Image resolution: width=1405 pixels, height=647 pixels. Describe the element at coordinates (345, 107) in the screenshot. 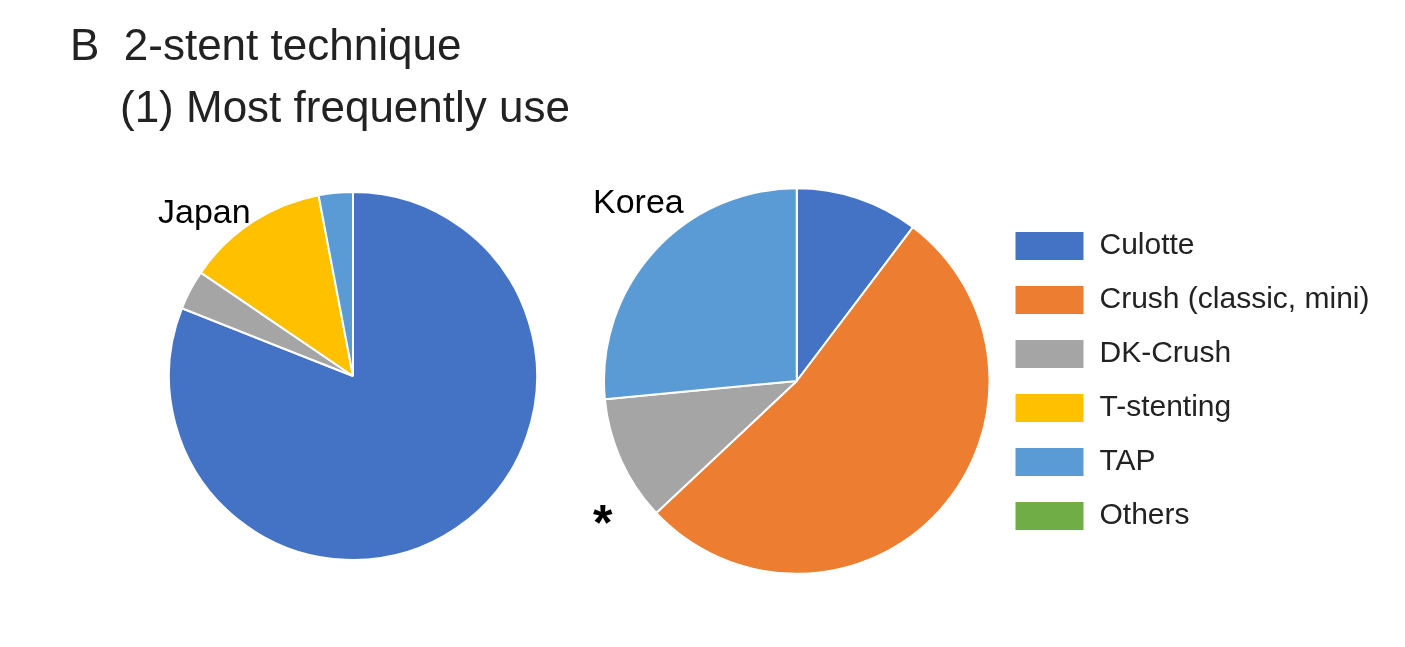

I see `chart-subtitle: (1) Most frequently use` at that location.